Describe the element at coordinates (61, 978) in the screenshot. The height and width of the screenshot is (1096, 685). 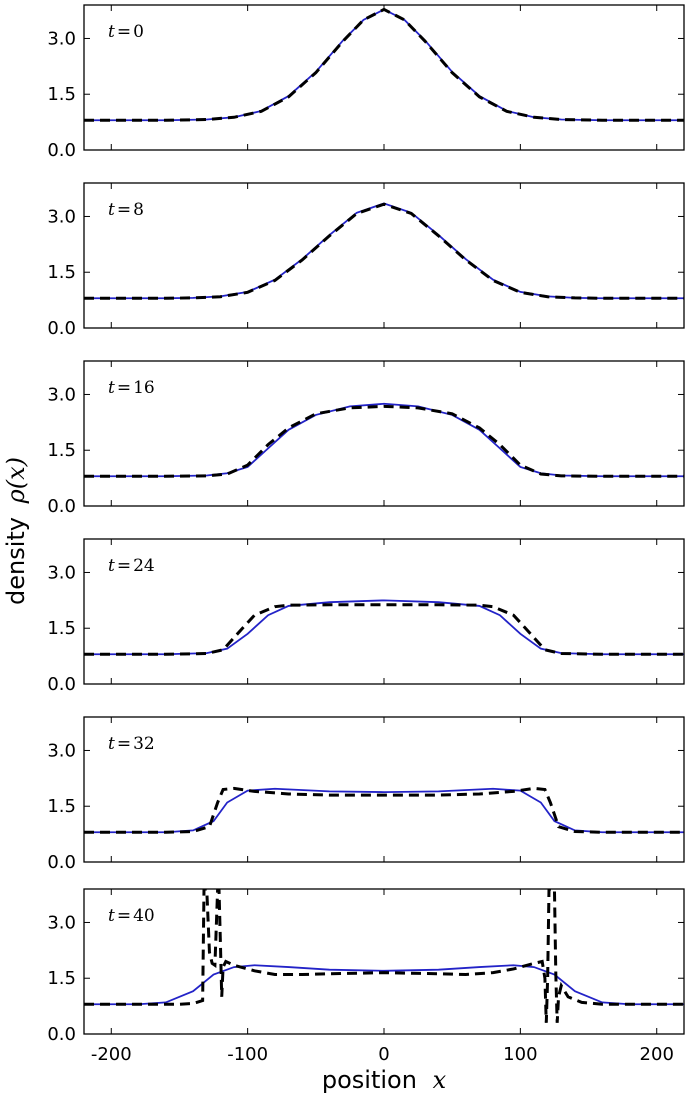
I see `panel-5-ytick-label-1: 1.5` at that location.